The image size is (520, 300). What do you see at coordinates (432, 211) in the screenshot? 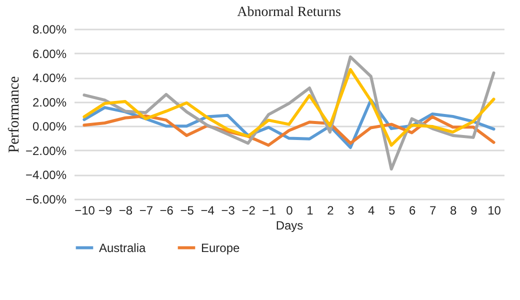
I see `x-tick-label: 7` at bounding box center [432, 211].